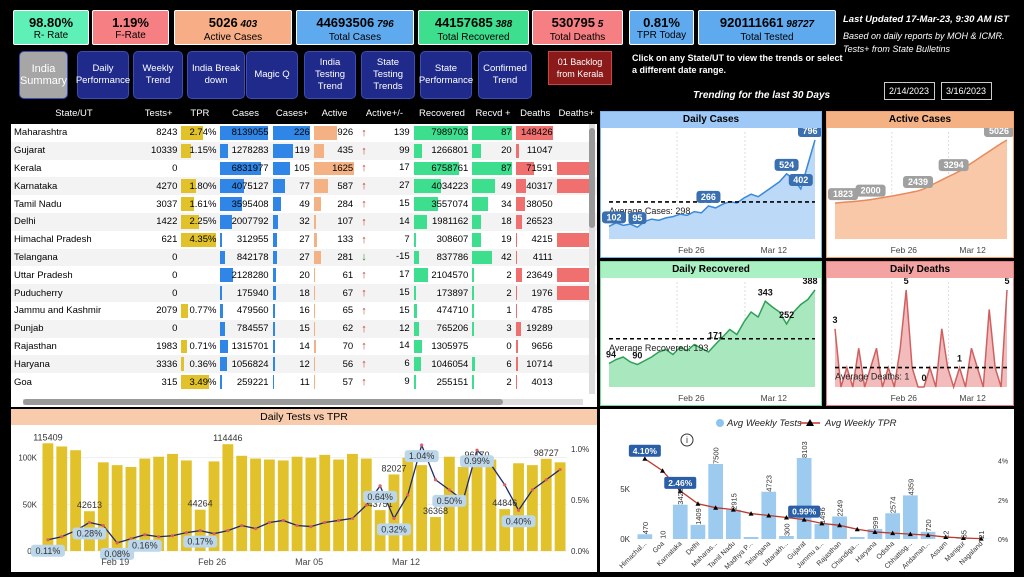 This screenshot has height=577, width=1024. Describe the element at coordinates (535, 113) in the screenshot. I see `col-header: Deaths` at that location.